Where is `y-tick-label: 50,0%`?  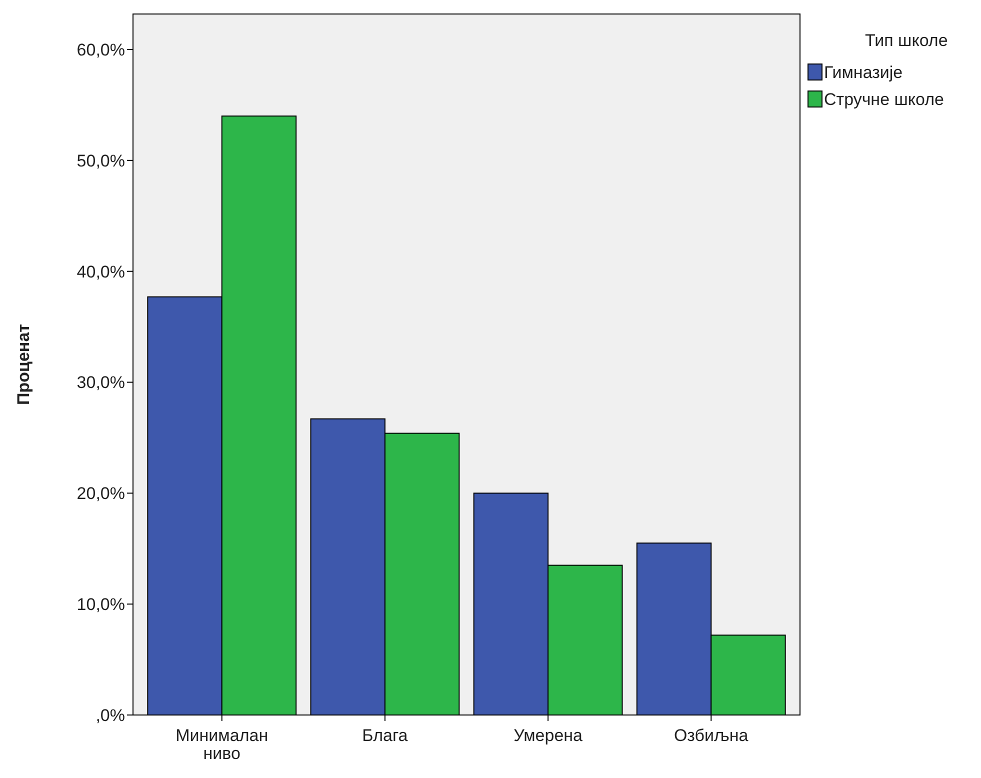 y-tick-label: 50,0% is located at coordinates (100, 160).